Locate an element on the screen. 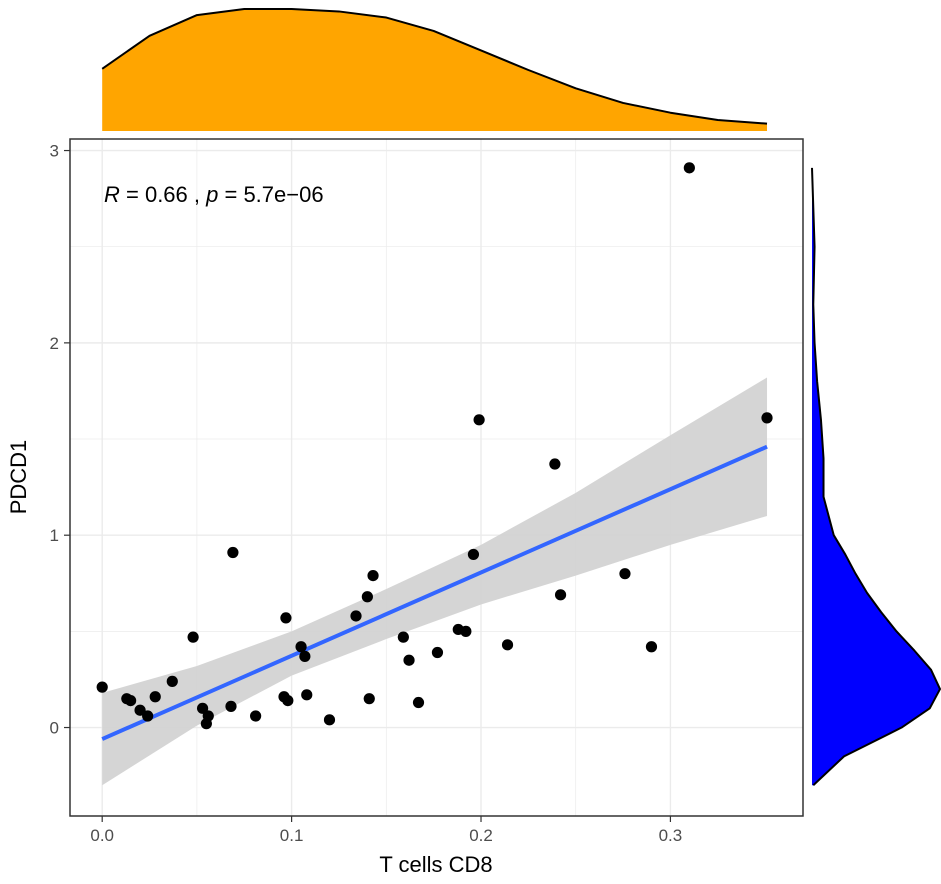  y-tick-label: 2 is located at coordinates (54, 343).